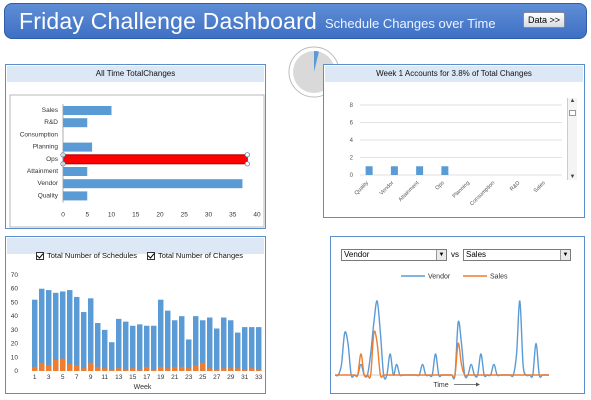 This screenshot has height=400, width=591. I want to click on schedules-checkbox: Total Number of Schedules, so click(86, 255).